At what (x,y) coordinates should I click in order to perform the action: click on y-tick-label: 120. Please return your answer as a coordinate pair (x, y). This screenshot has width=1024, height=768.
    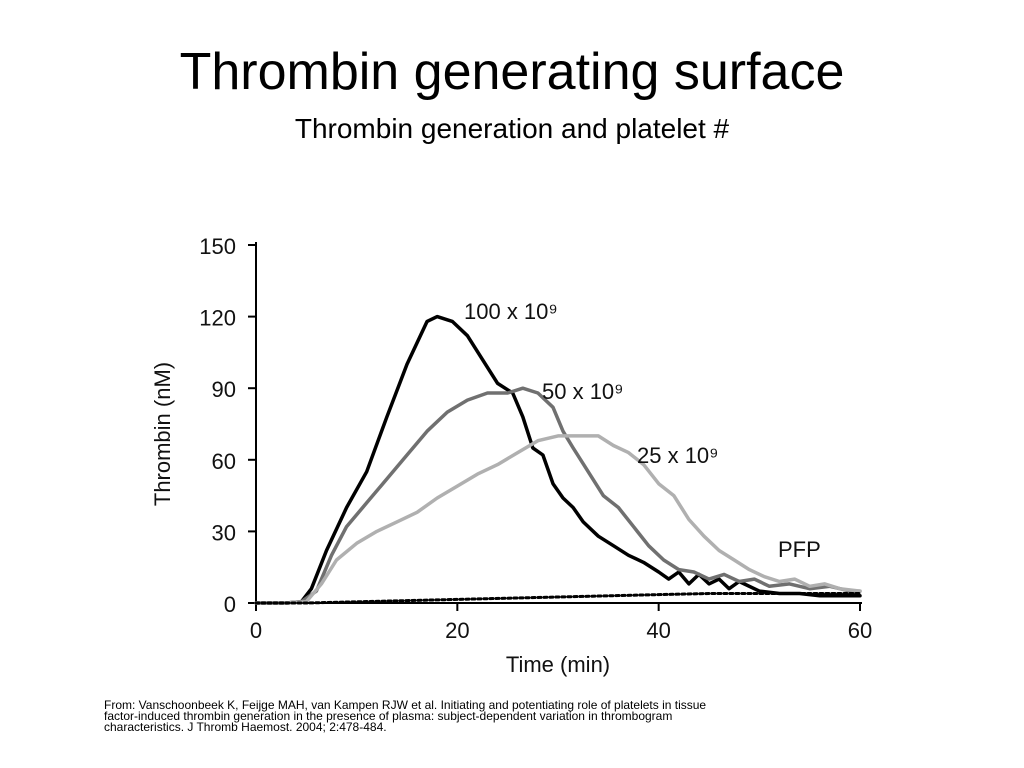
    Looking at the image, I should click on (217, 318).